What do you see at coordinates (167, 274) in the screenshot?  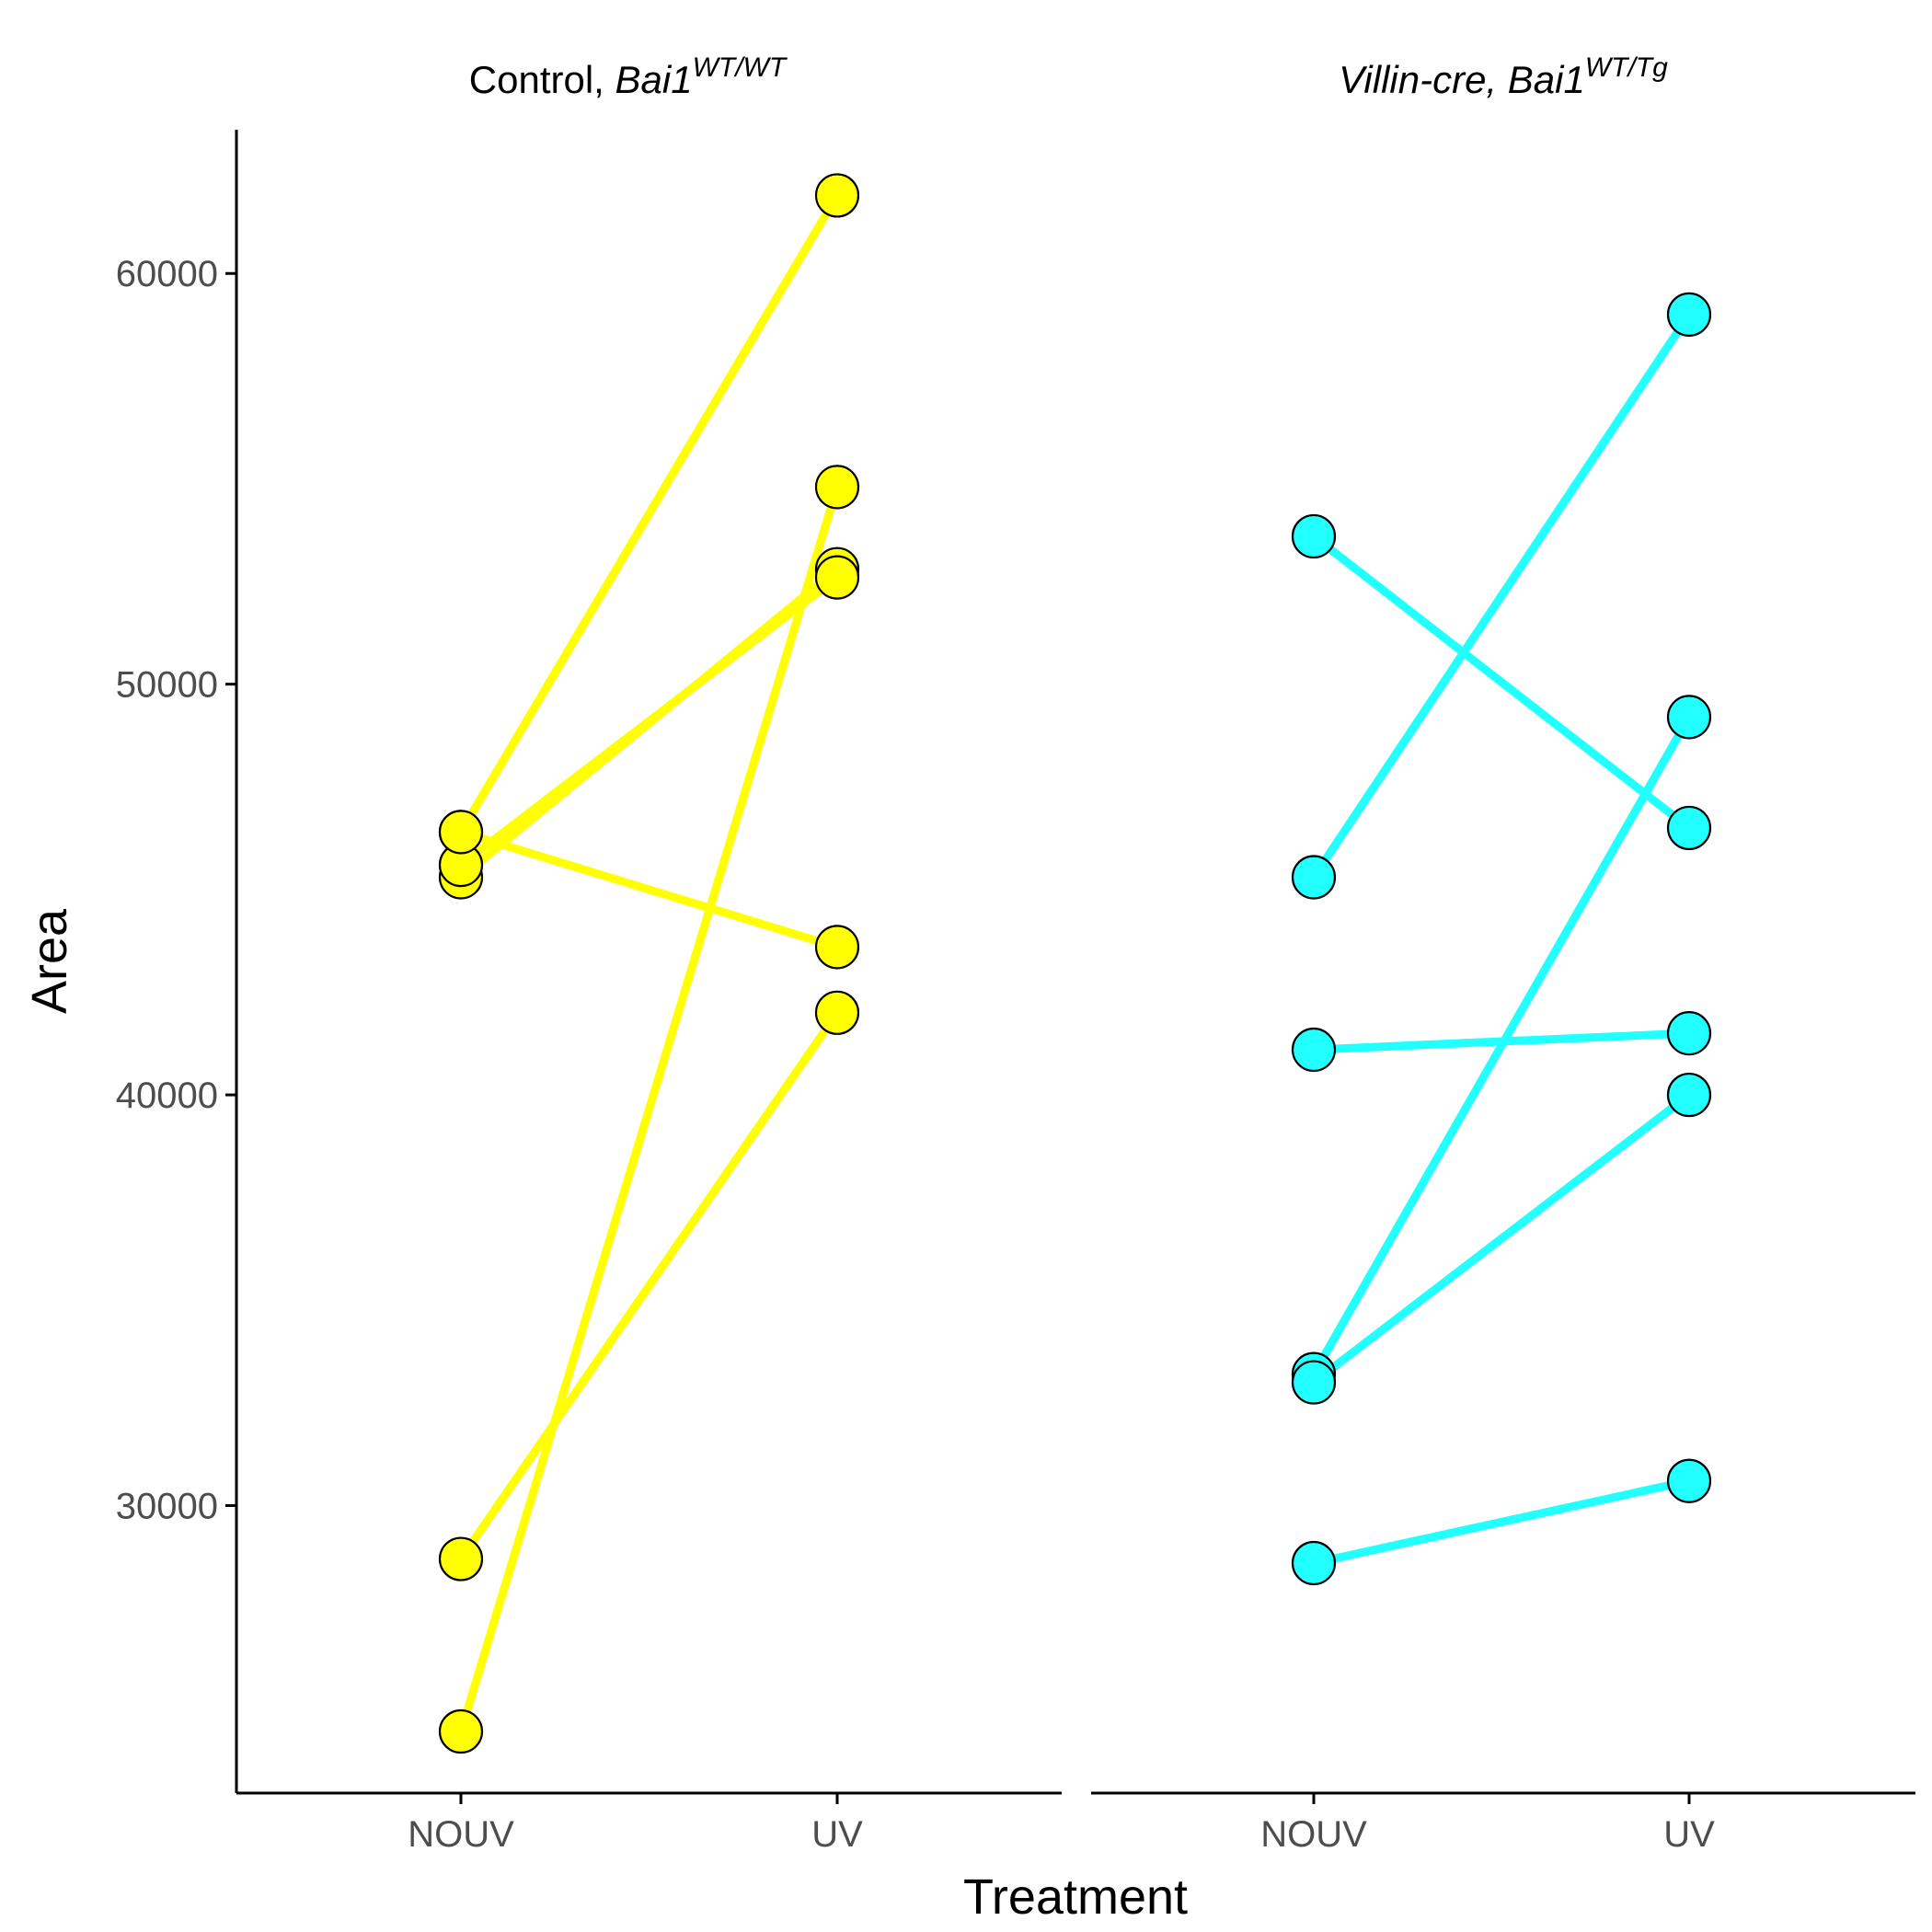 I see `y-tick-label: 60000` at bounding box center [167, 274].